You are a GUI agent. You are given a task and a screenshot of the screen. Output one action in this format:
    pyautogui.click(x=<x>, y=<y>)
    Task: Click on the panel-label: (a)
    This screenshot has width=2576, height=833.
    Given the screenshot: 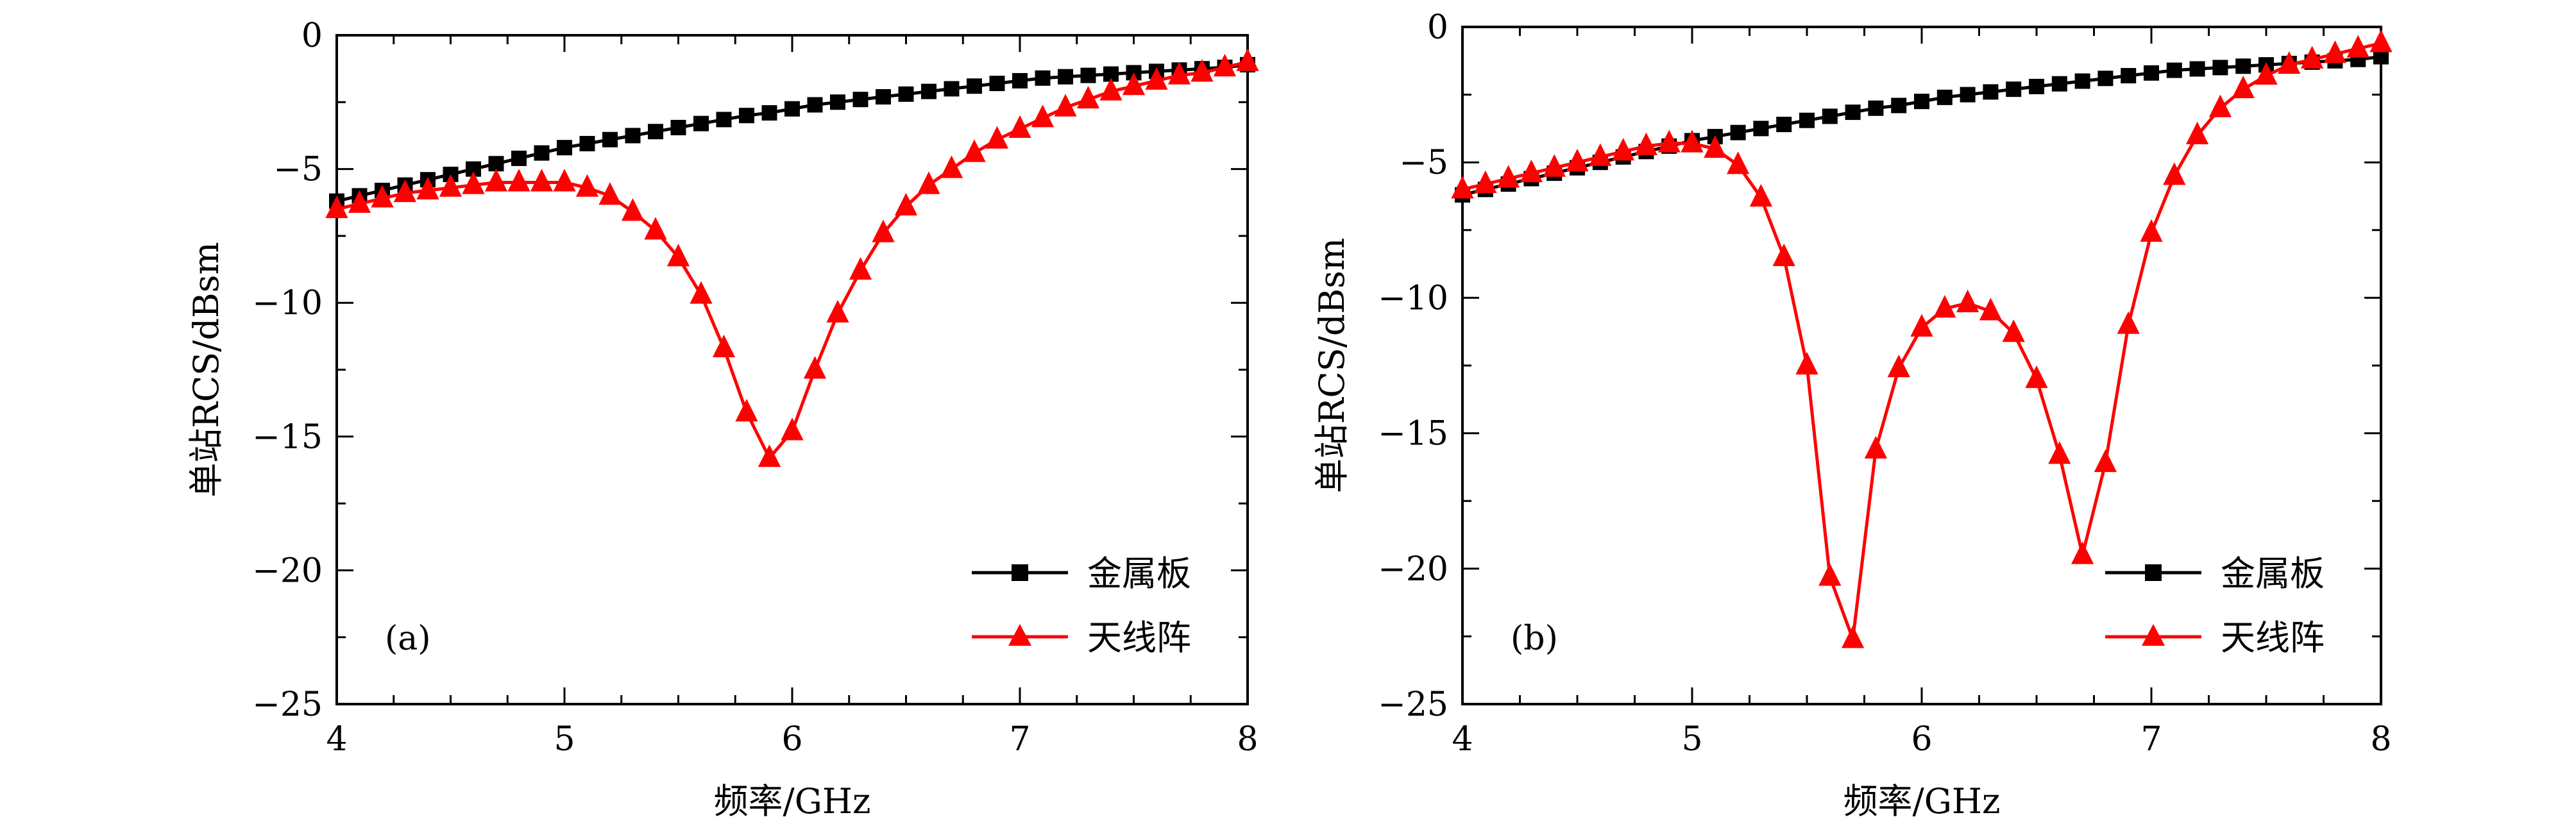 What is the action you would take?
    pyautogui.click(x=408, y=638)
    